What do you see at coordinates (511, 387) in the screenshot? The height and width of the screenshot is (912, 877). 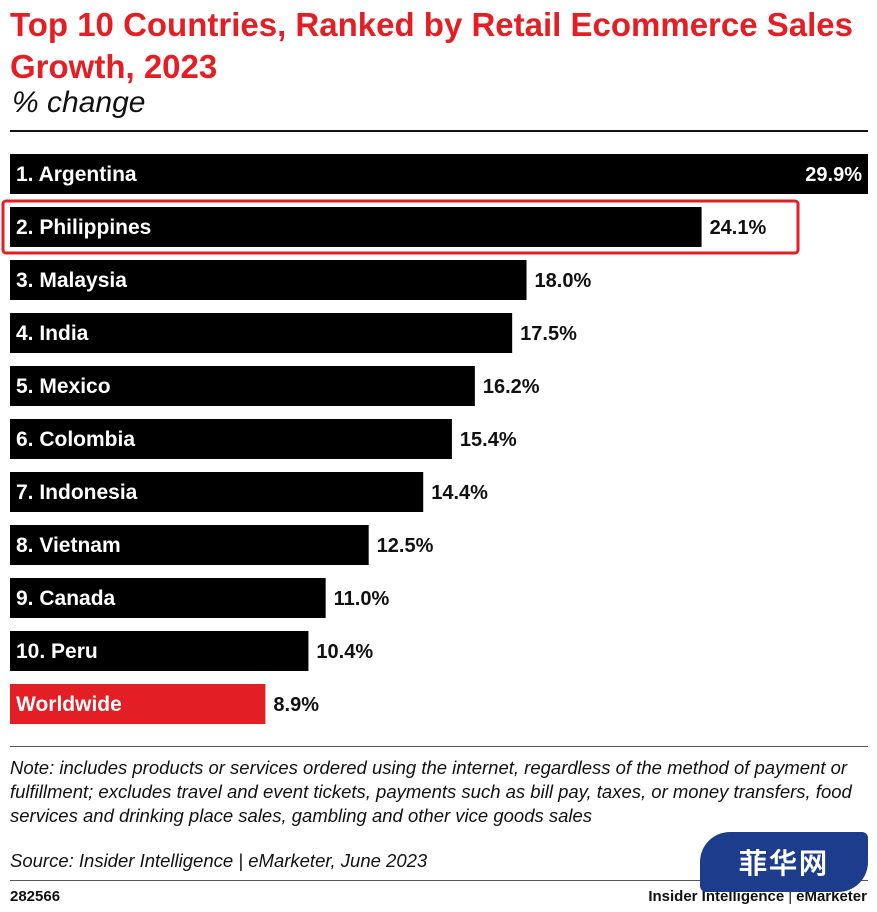 I see `value-label-4: 16.2%` at bounding box center [511, 387].